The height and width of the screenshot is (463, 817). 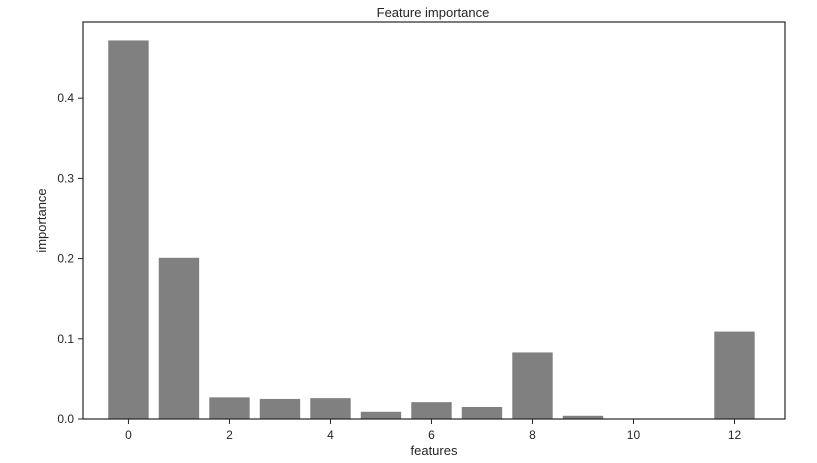 I want to click on y-axis-label: importance, so click(x=41, y=220).